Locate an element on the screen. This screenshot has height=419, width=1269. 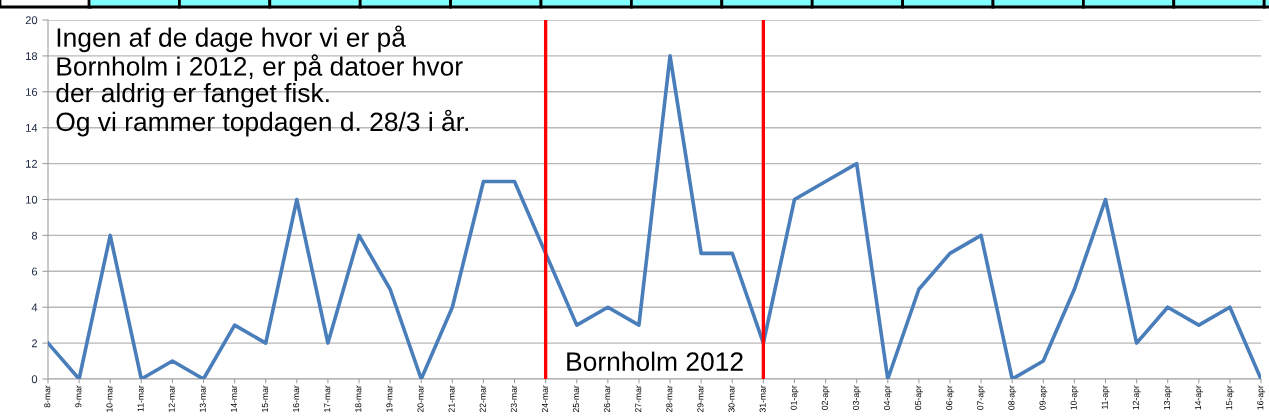
x-tick-label: 31-mar is located at coordinates (762, 399).